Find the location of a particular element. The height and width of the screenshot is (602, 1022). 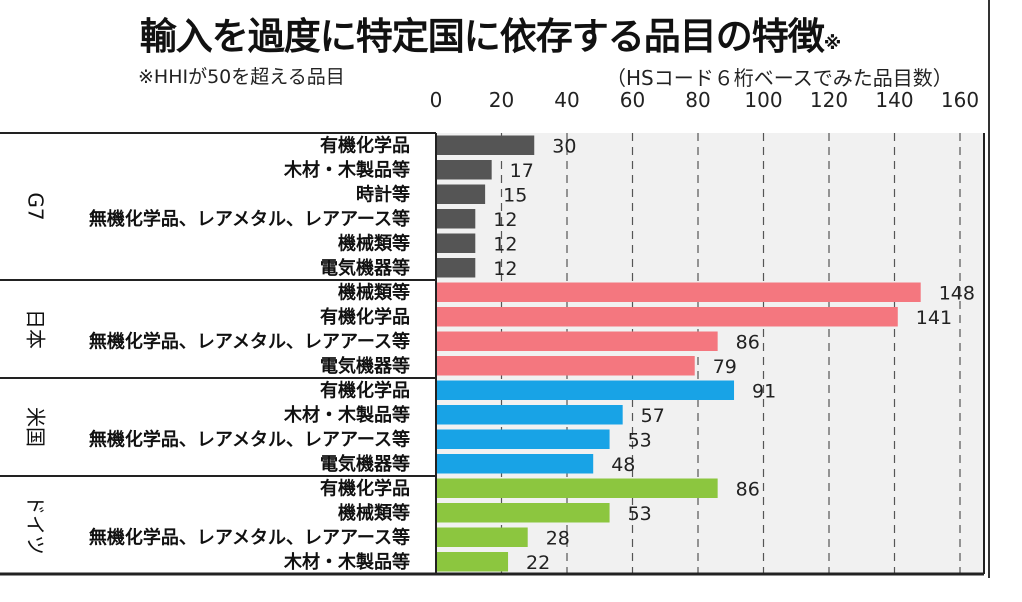

x-tick-label: 40 is located at coordinates (566, 100).